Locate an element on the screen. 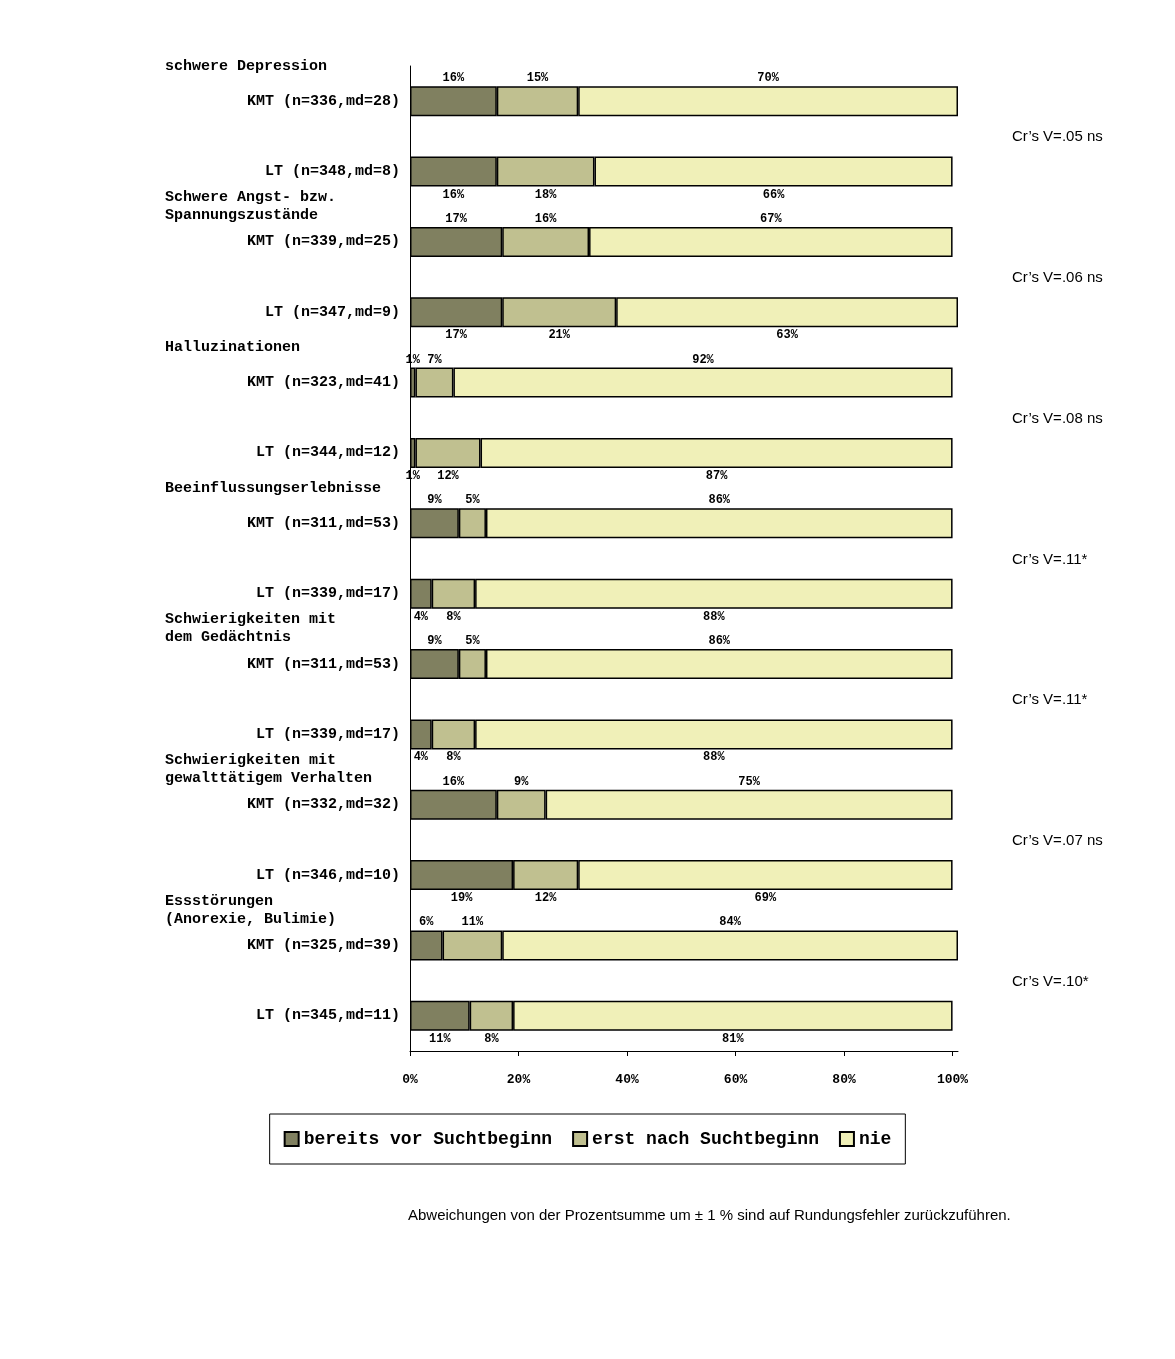  data-label: 69% is located at coordinates (765, 898).